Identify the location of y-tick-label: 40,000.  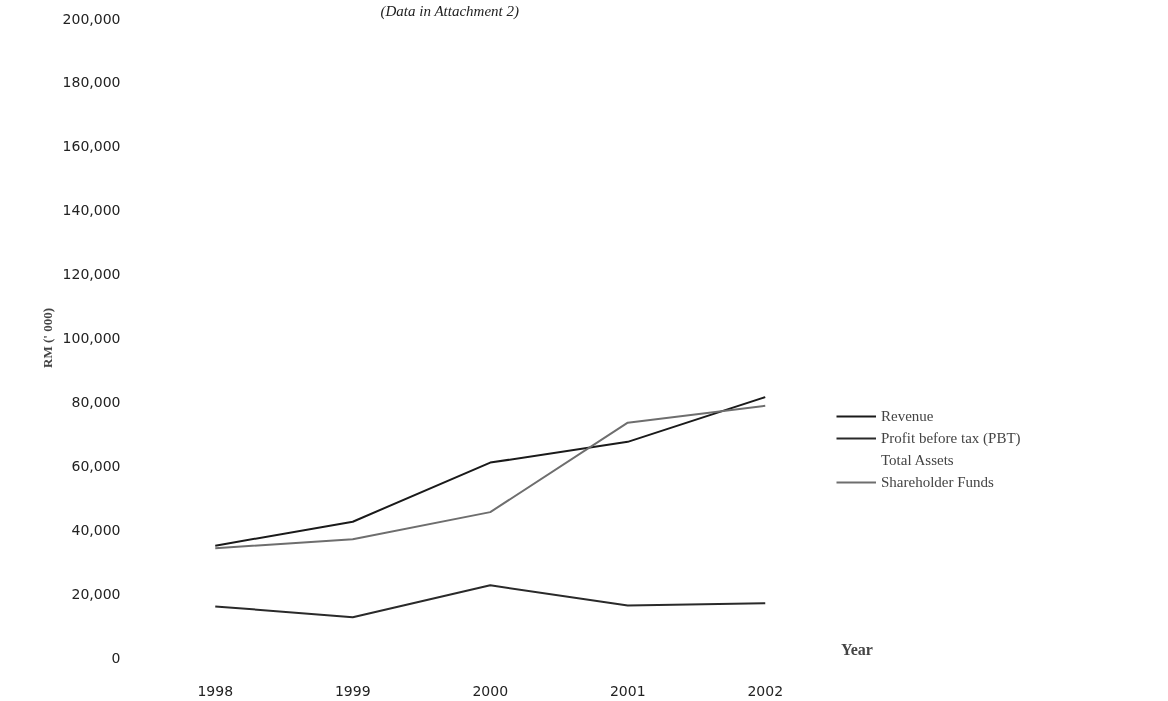
(96, 529).